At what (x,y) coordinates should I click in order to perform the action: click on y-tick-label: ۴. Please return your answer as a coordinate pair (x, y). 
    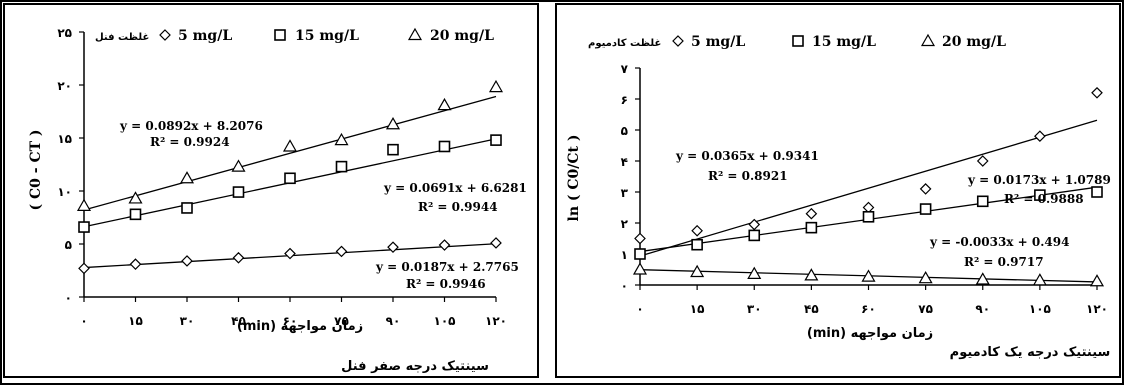
    Looking at the image, I should click on (624, 162).